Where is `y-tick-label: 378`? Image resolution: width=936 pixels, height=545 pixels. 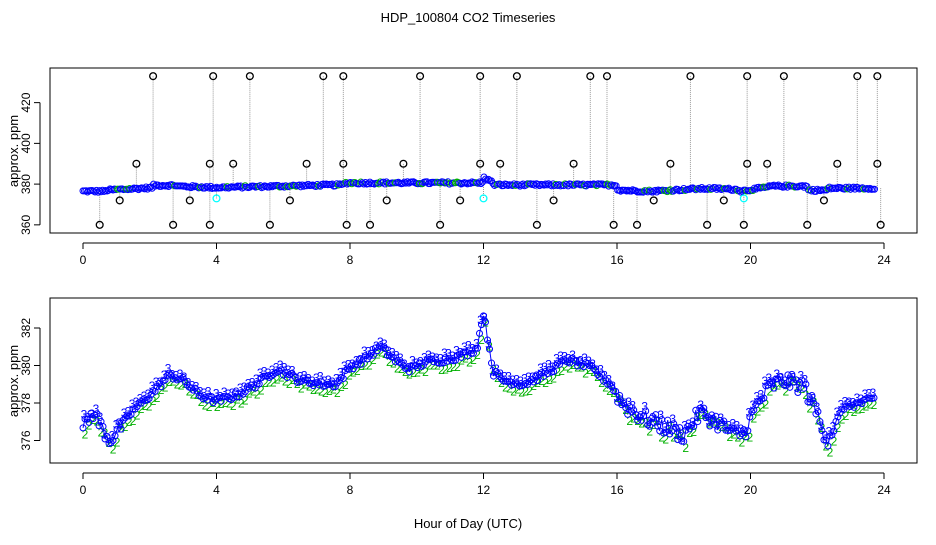
y-tick-label: 378 is located at coordinates (26, 403).